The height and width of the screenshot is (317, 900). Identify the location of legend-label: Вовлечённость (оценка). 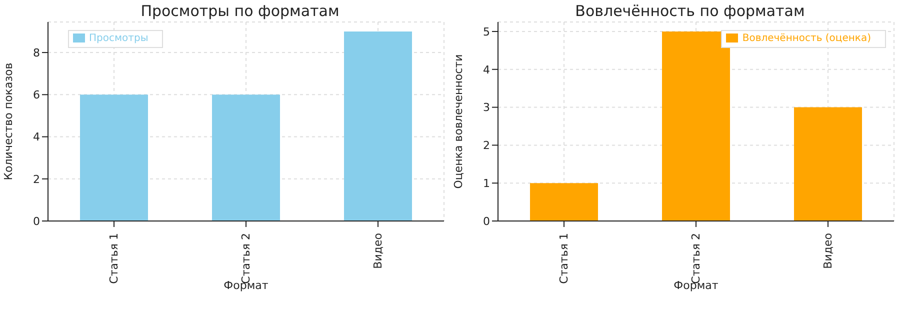
(806, 38).